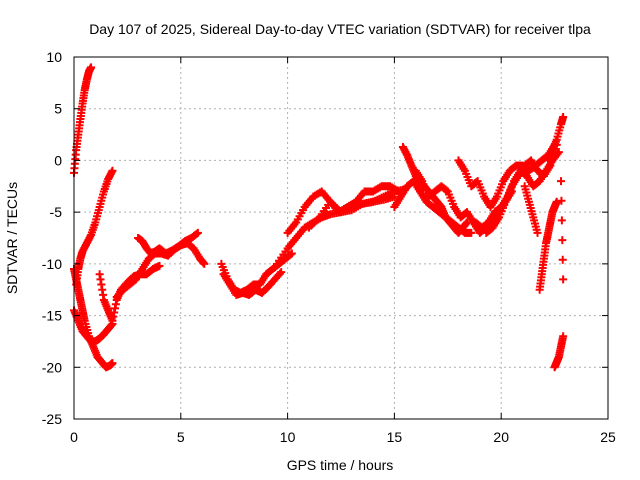  What do you see at coordinates (608, 437) in the screenshot?
I see `x-tick-label: 25` at bounding box center [608, 437].